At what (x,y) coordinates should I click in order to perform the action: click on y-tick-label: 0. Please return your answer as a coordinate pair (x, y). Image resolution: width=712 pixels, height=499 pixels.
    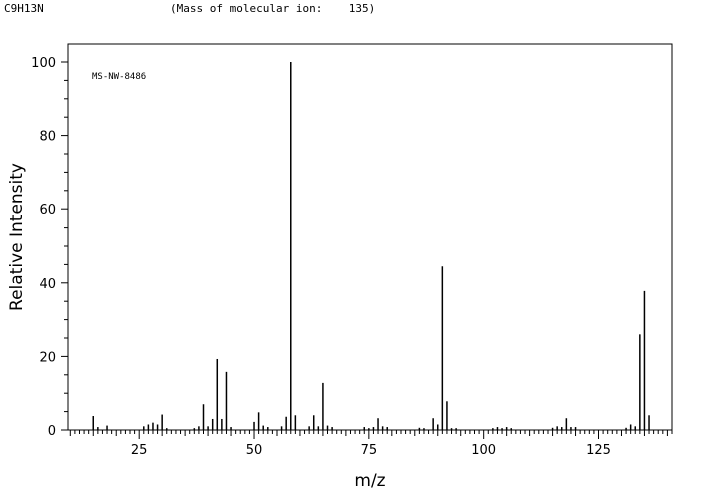
    Looking at the image, I should click on (52, 431).